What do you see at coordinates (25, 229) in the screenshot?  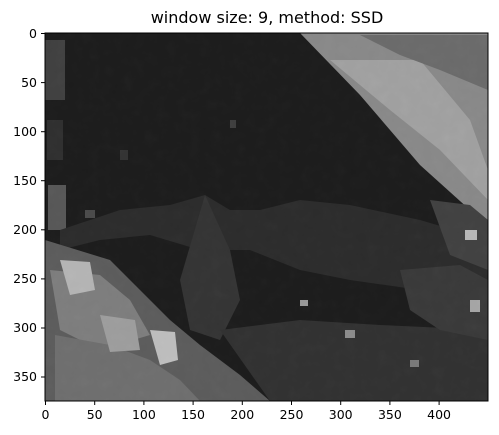 I see `y-tick-label: 200` at bounding box center [25, 229].